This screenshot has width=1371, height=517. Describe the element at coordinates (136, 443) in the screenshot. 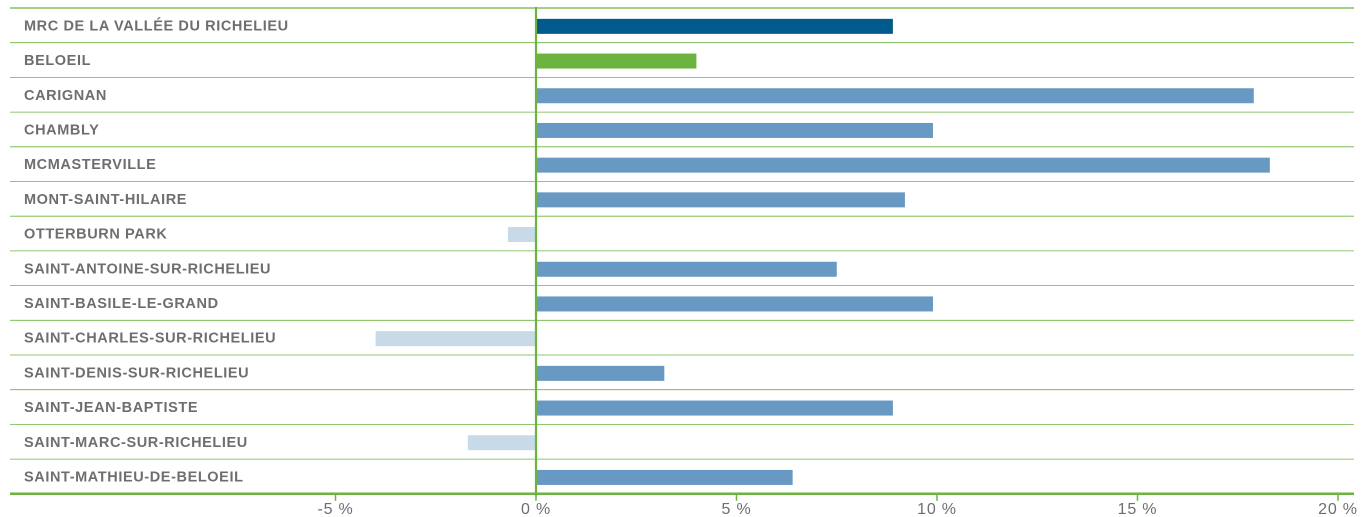

I see `category-label: SAINT-MARC-SUR-RICHELIEU` at that location.